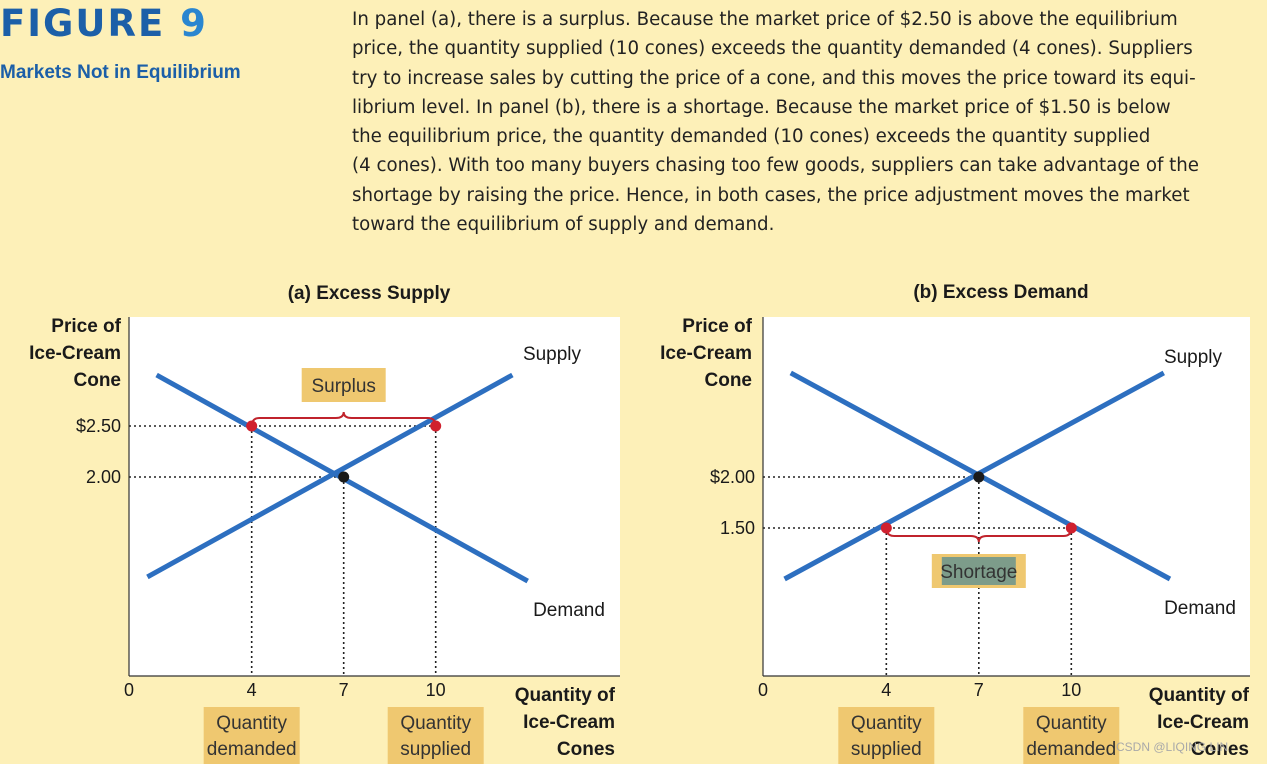  I want to click on surplus-label: Surplus, so click(343, 386).